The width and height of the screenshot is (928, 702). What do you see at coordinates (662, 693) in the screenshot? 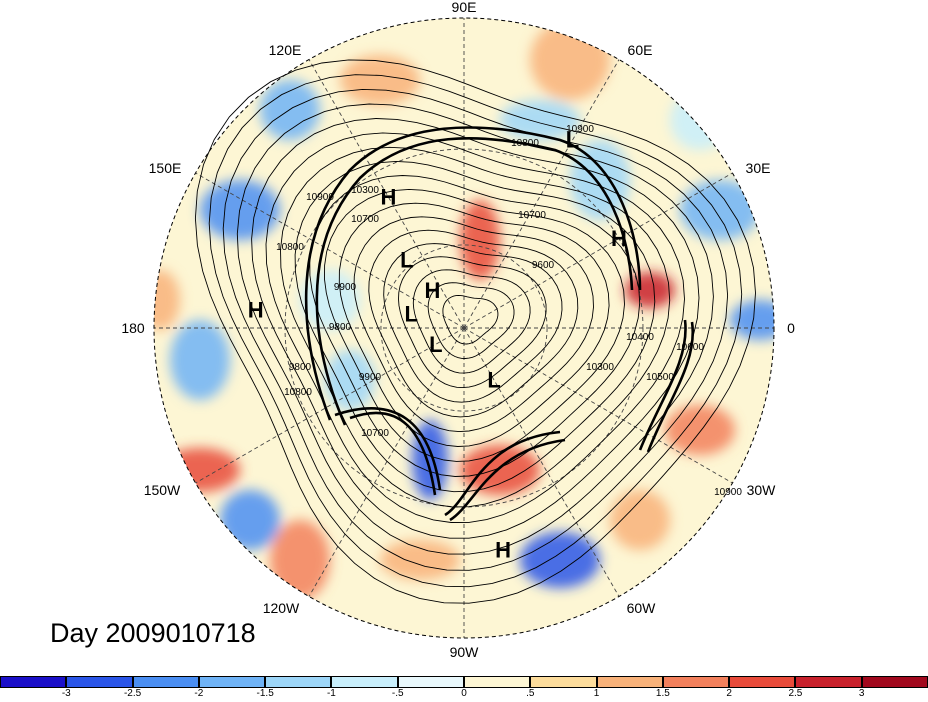
I see `colorbar-tick-label: 1.5` at bounding box center [662, 693].